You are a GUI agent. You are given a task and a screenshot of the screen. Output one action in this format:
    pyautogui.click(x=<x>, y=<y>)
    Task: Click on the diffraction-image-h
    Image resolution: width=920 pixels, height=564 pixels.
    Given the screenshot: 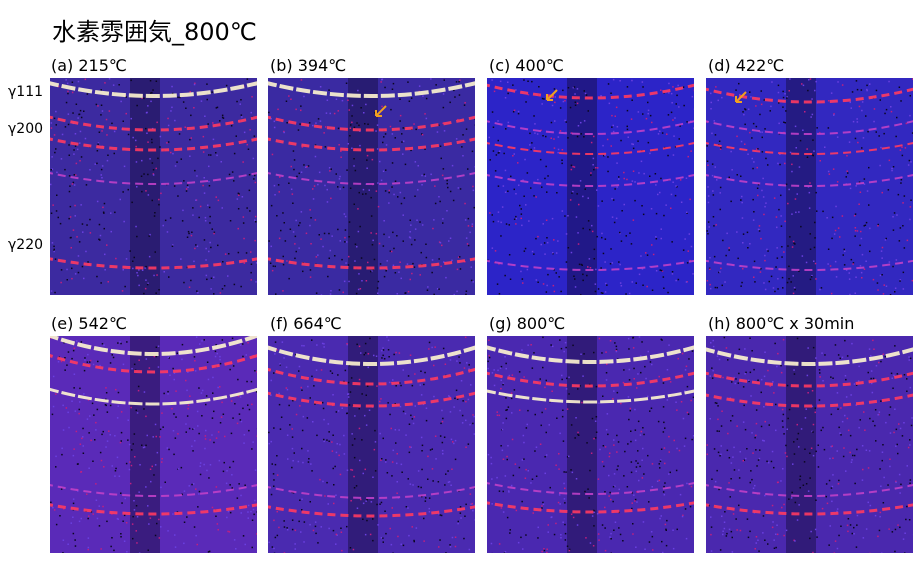 What is the action you would take?
    pyautogui.click(x=809, y=444)
    